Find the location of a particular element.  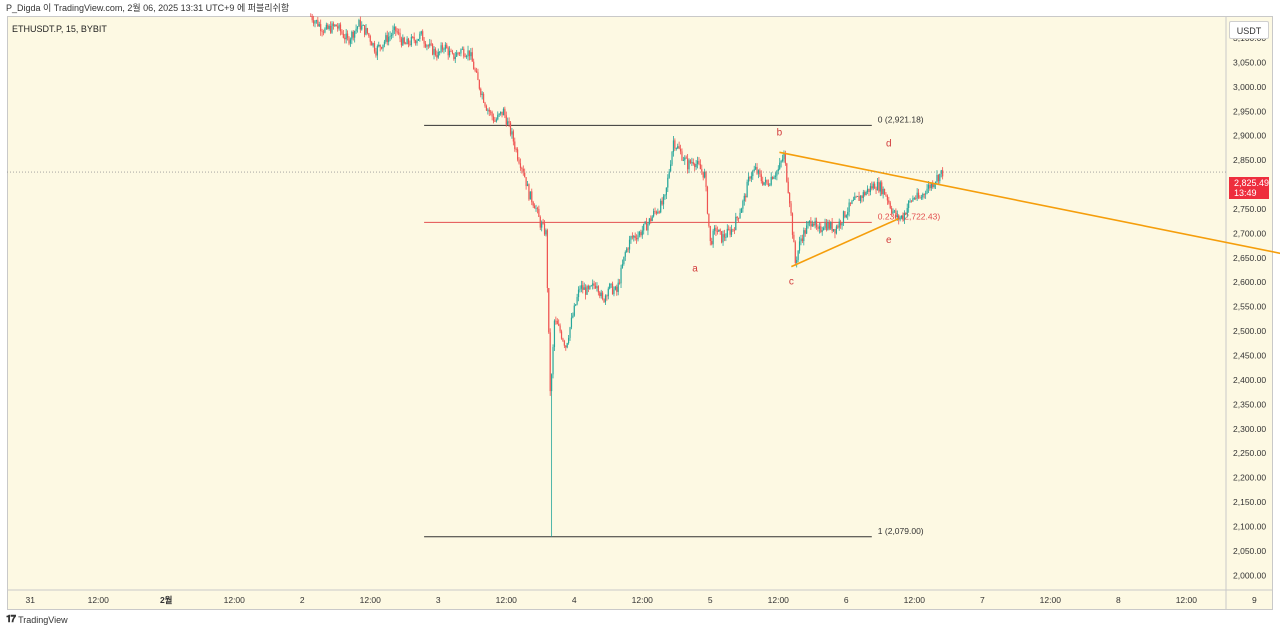

currency-badge: USDT is located at coordinates (1249, 30).